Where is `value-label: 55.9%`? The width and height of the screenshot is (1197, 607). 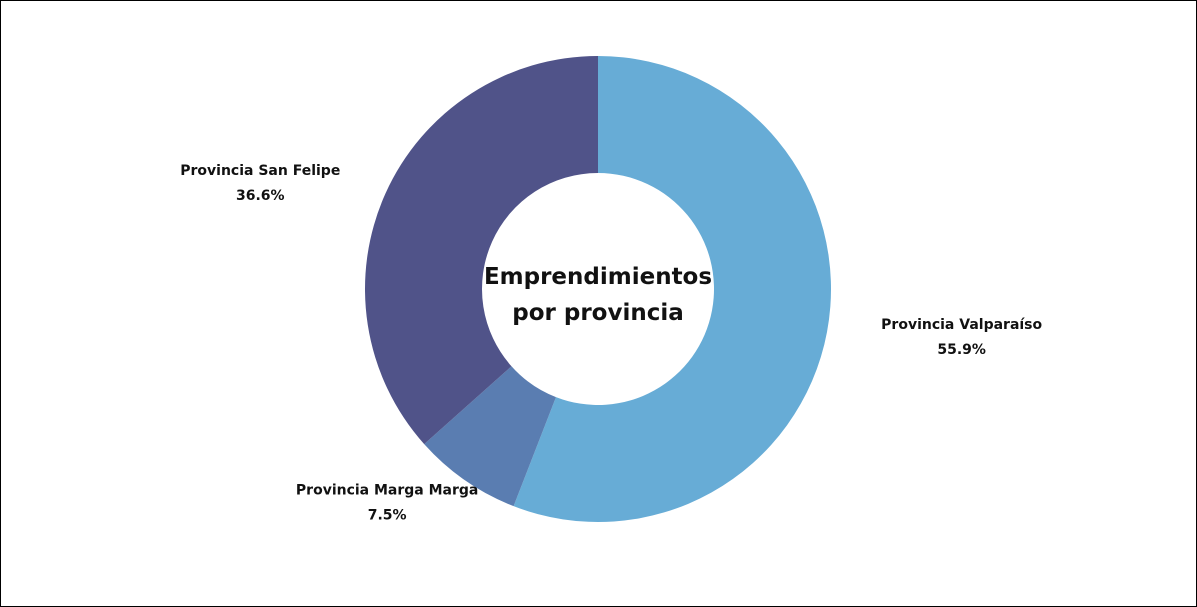 value-label: 55.9% is located at coordinates (961, 350).